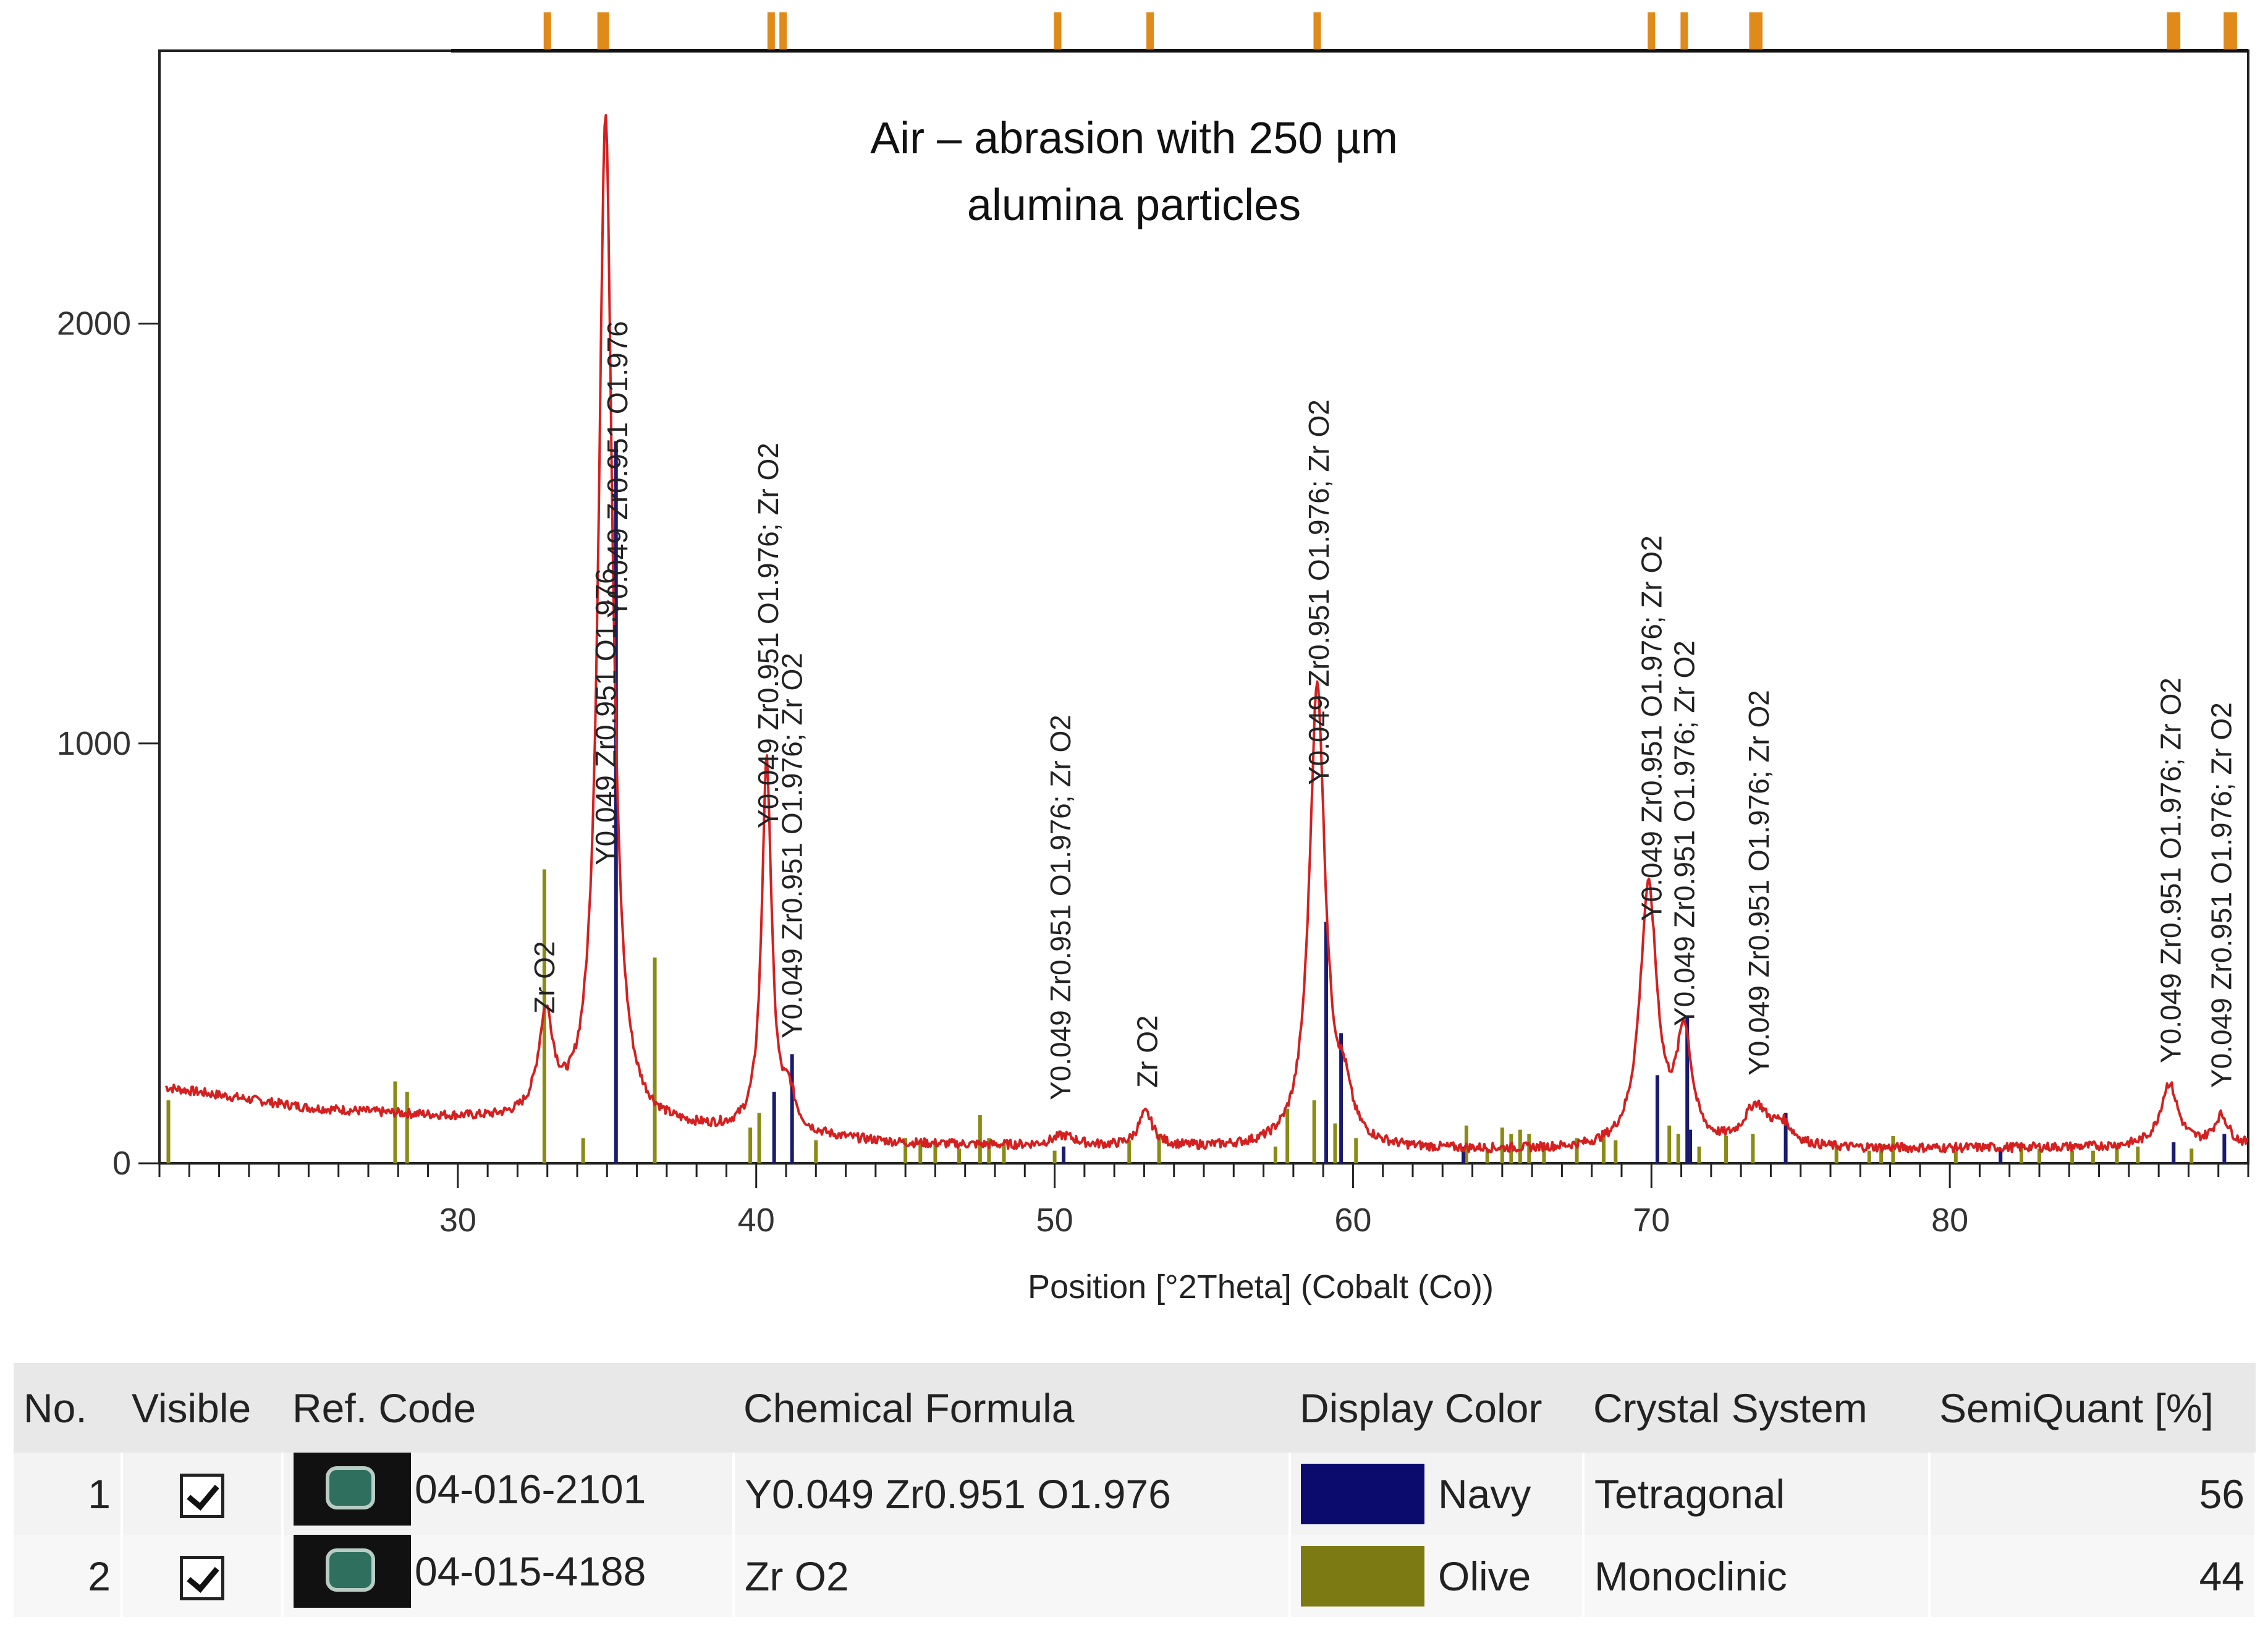 The width and height of the screenshot is (2268, 1630). I want to click on ref-code-cell: 04-016-2101, so click(508, 1494).